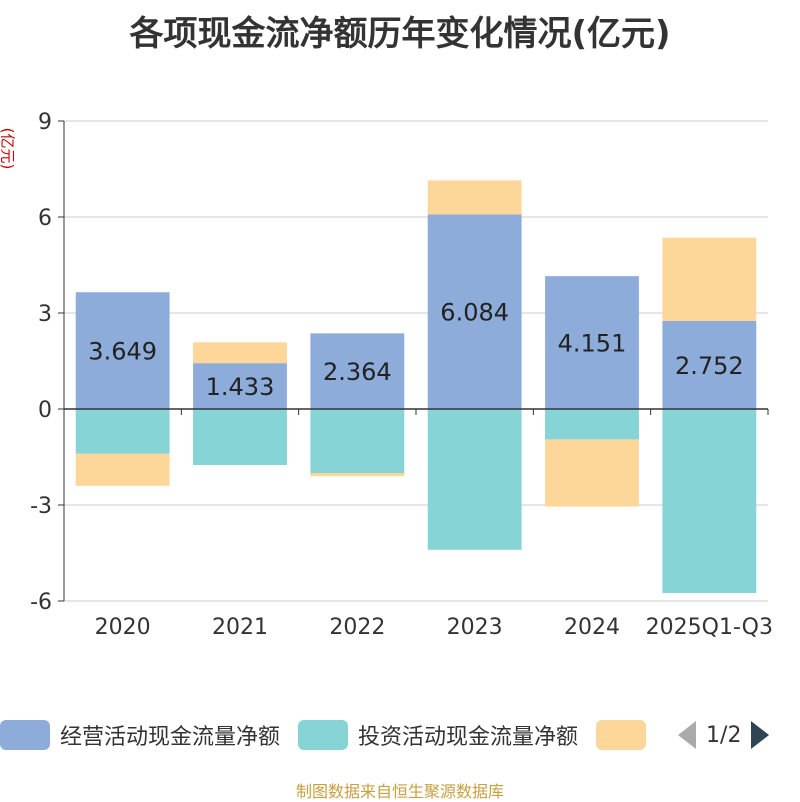  What do you see at coordinates (709, 627) in the screenshot?
I see `x-tick-label: 2025Q1-Q3` at bounding box center [709, 627].